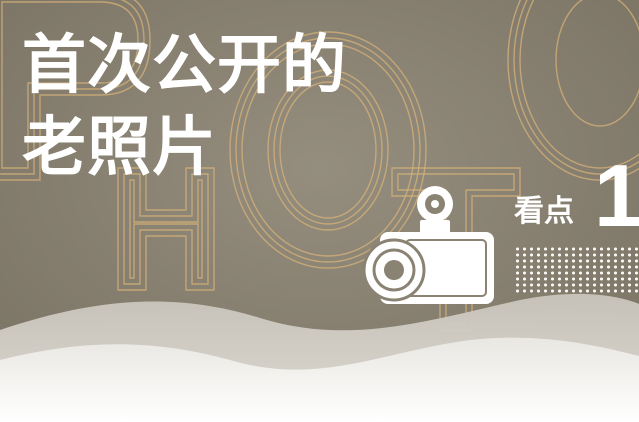  I want to click on camera-icon, so click(428, 245).